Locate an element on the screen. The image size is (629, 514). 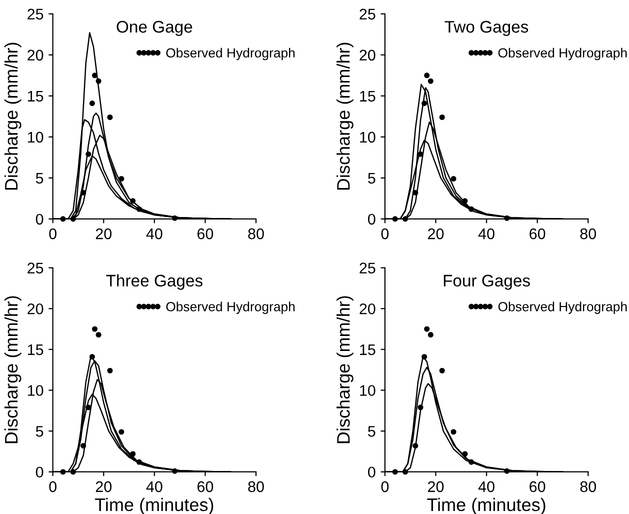
chart-title: Four Gages is located at coordinates (487, 282).